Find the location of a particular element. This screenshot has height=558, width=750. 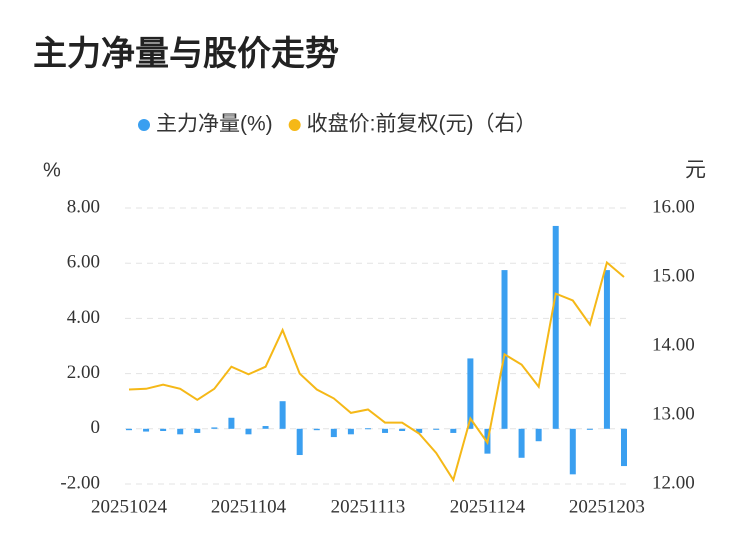

legend-label: 主力净量(%) is located at coordinates (214, 124).